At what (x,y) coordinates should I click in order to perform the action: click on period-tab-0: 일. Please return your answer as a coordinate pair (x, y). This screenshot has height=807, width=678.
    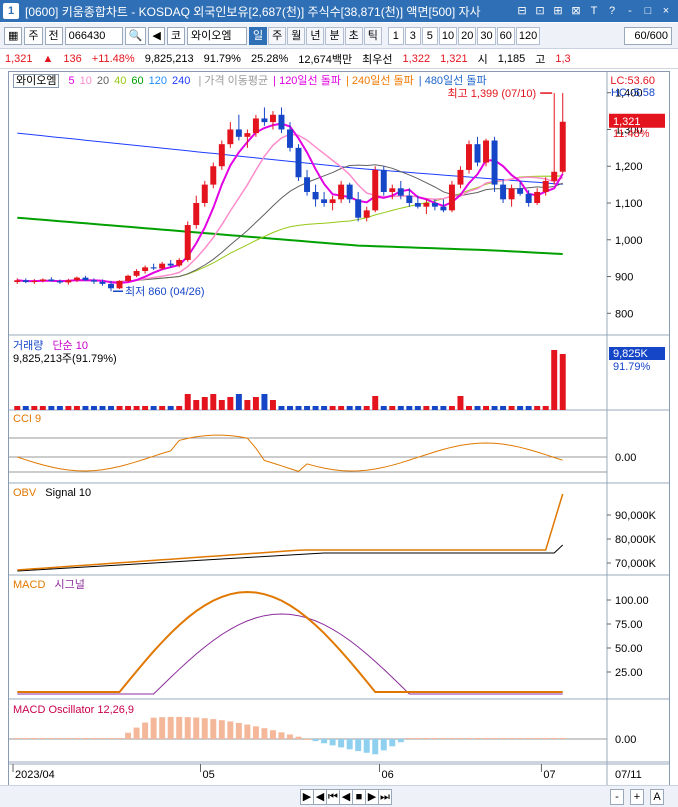
    Looking at the image, I should click on (258, 35).